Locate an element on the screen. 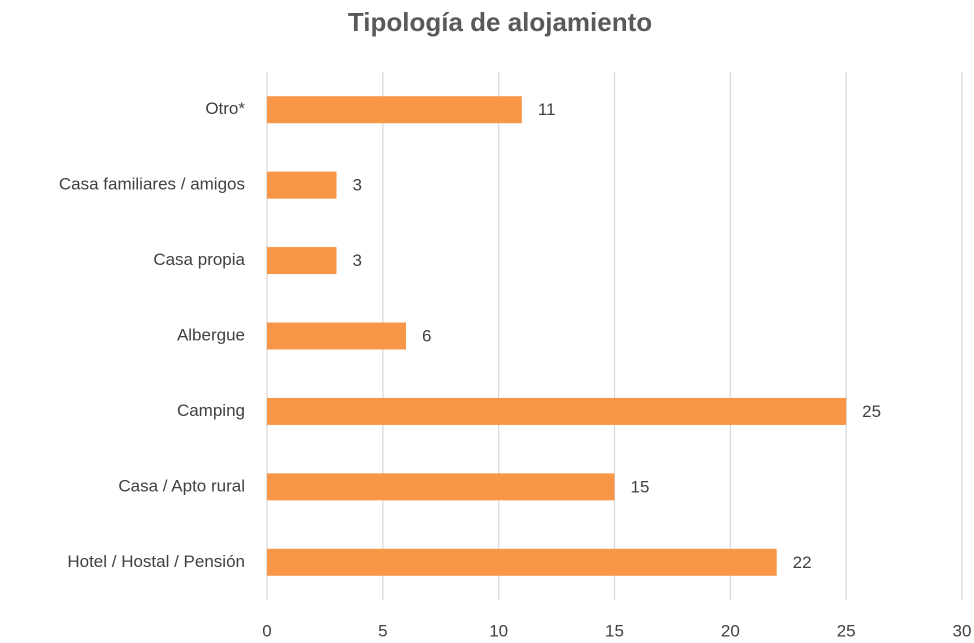 Image resolution: width=974 pixels, height=643 pixels. x-tick-label: 0 is located at coordinates (266, 630).